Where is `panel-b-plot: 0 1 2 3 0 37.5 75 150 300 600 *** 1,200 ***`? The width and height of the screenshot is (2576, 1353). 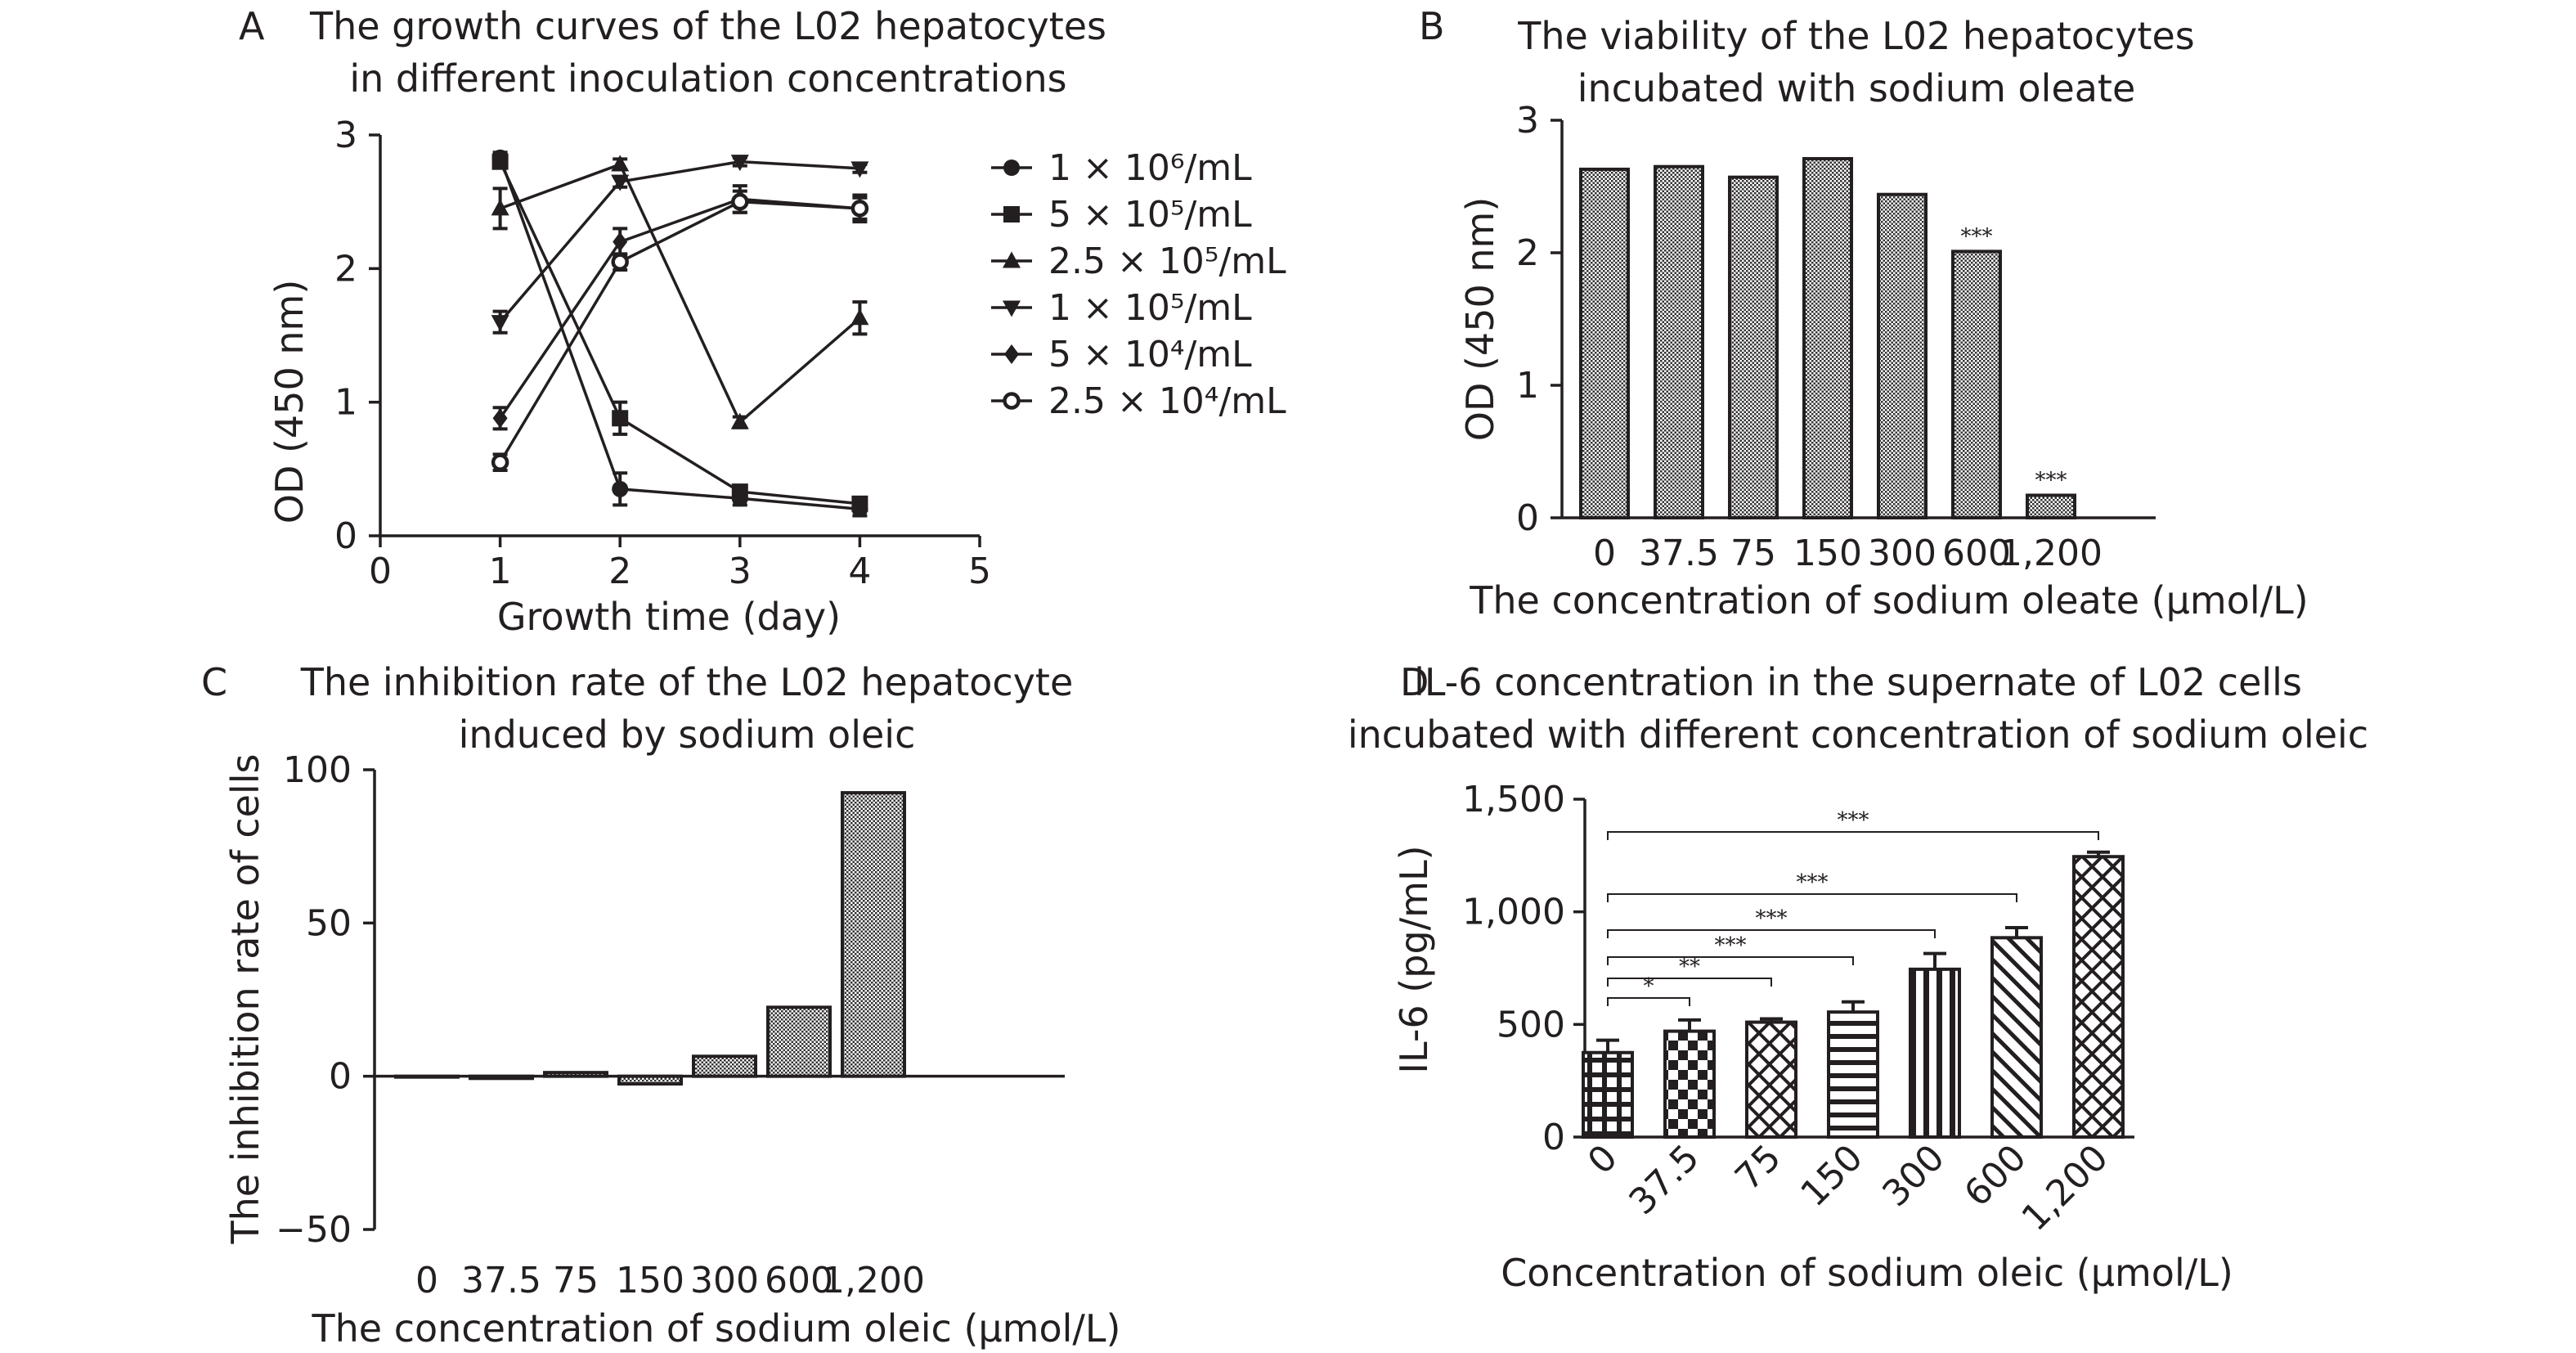
panel-b-plot: 0 1 2 3 0 37.5 75 150 300 600 *** 1,200 *** is located at coordinates (1836, 337).